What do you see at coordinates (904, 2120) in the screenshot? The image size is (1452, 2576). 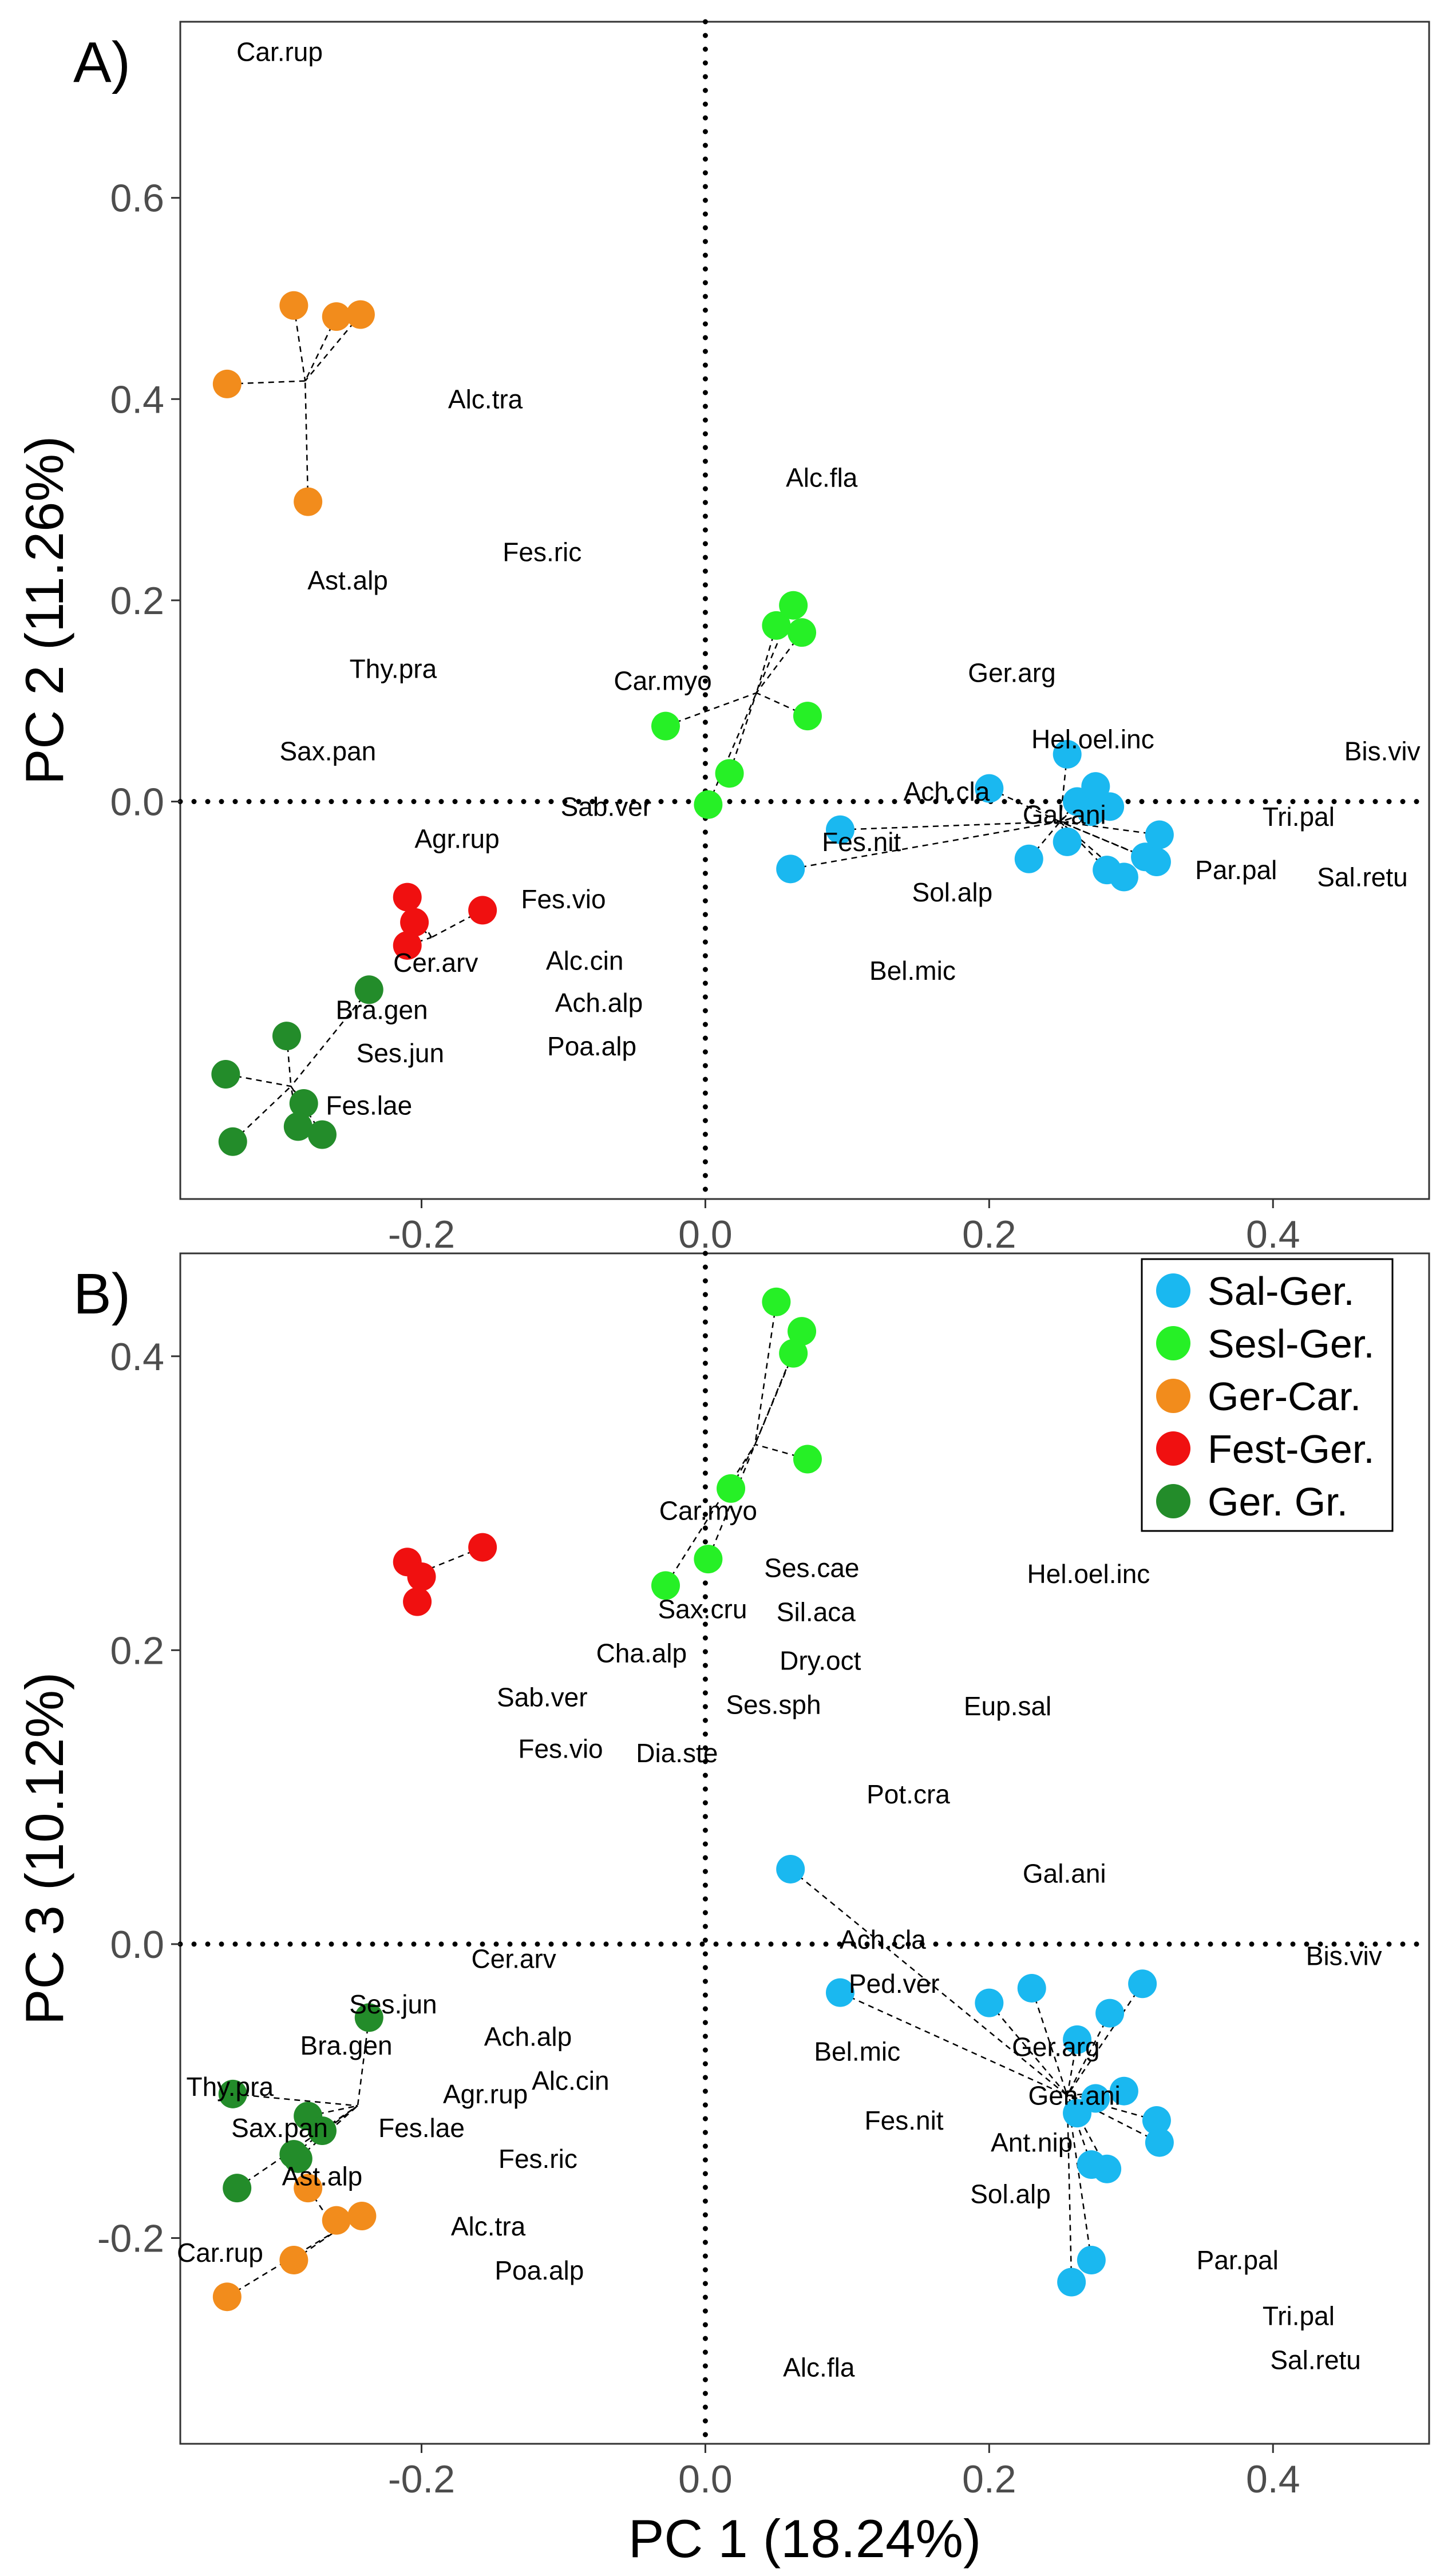 I see `species-label: Fes.nit` at bounding box center [904, 2120].